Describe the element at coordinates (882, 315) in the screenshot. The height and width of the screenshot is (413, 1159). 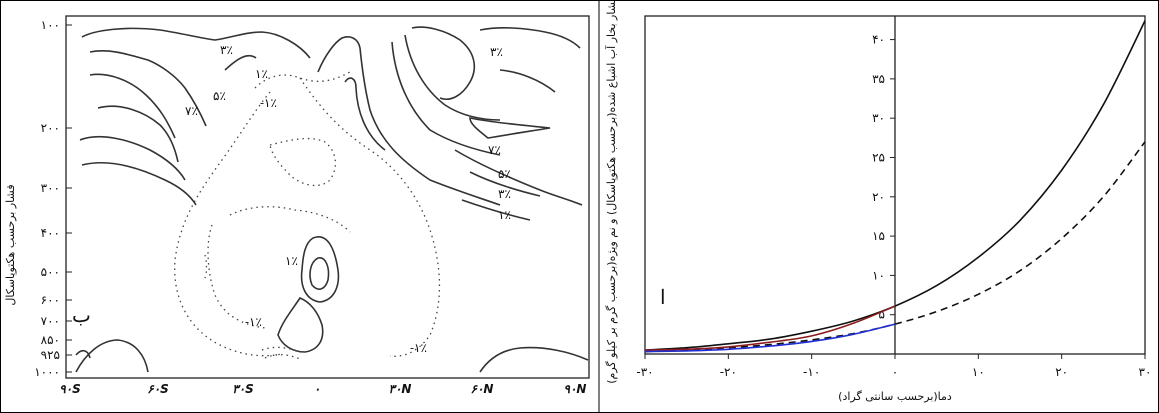
I see `y-tick-label: ۵` at that location.